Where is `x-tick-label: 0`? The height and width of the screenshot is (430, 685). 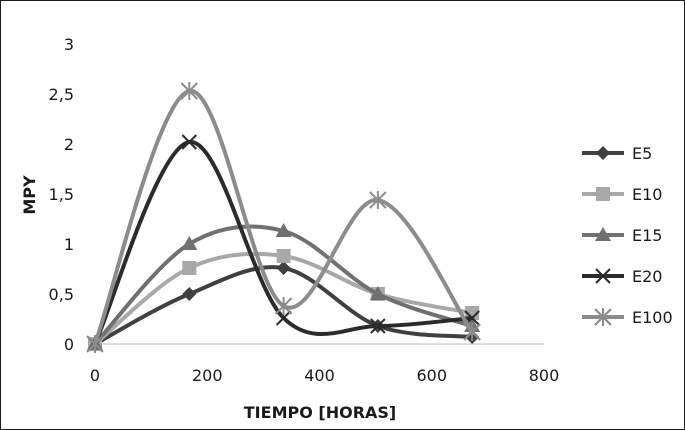 x-tick-label: 0 is located at coordinates (95, 375).